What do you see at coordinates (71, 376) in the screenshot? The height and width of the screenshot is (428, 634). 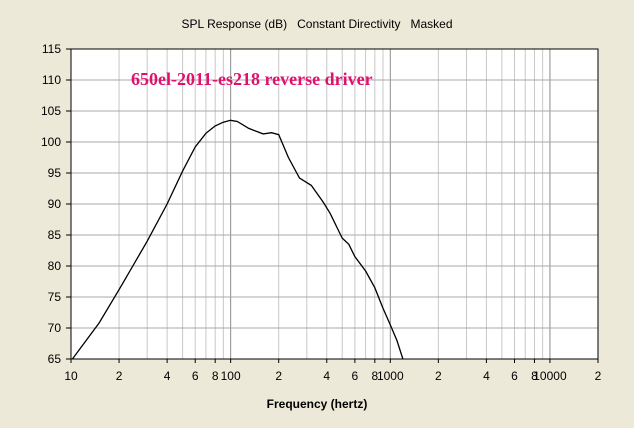 I see `x-tick-label: 10` at bounding box center [71, 376].